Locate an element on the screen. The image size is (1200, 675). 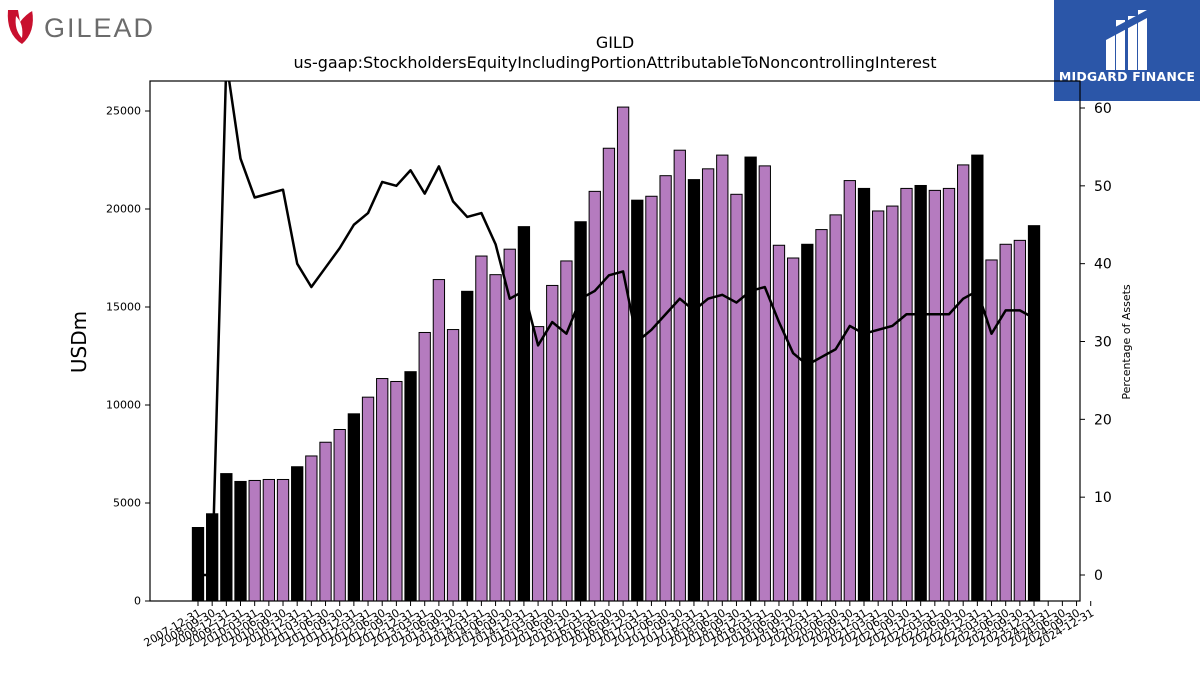
y-axis-label-left: USDm is located at coordinates (79, 342).